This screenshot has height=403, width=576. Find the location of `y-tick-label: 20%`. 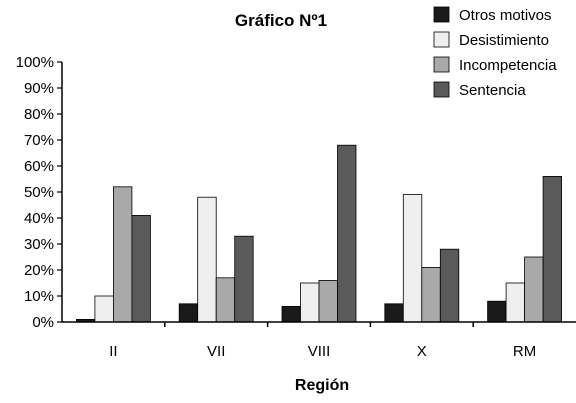

y-tick-label: 20% is located at coordinates (39, 270).